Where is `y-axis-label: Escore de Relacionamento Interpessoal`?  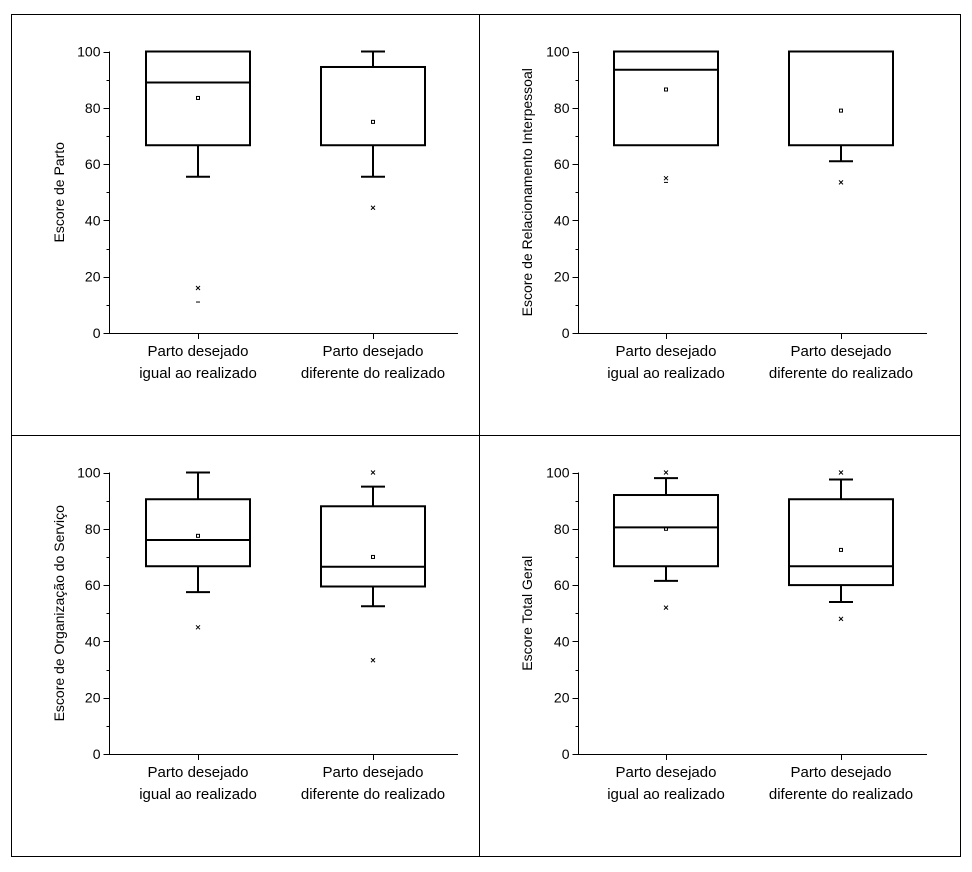 y-axis-label: Escore de Relacionamento Interpessoal is located at coordinates (527, 192).